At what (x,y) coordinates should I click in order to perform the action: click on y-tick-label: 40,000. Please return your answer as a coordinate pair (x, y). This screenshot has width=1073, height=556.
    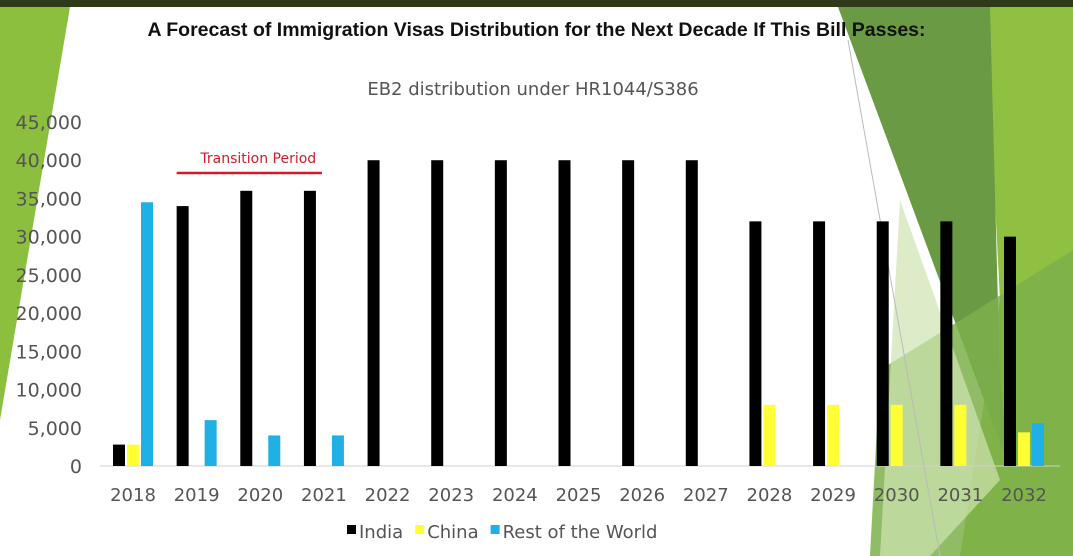
    Looking at the image, I should click on (49, 161).